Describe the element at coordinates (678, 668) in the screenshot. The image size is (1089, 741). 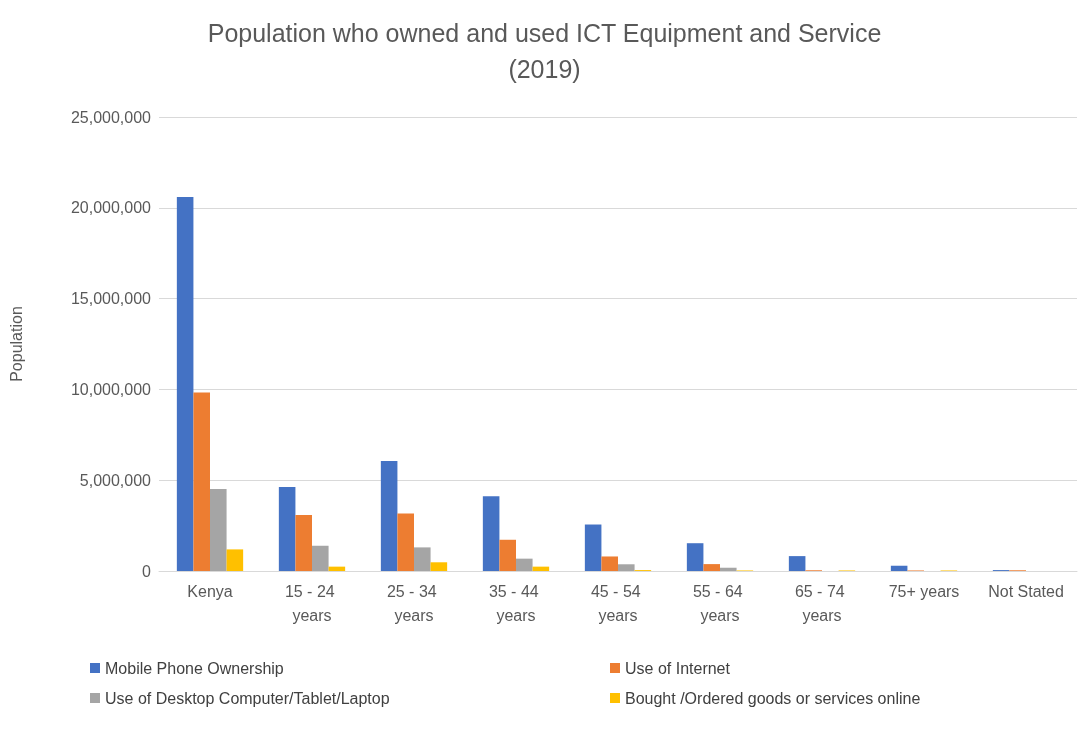
I see `legend-label: Use of Internet` at that location.